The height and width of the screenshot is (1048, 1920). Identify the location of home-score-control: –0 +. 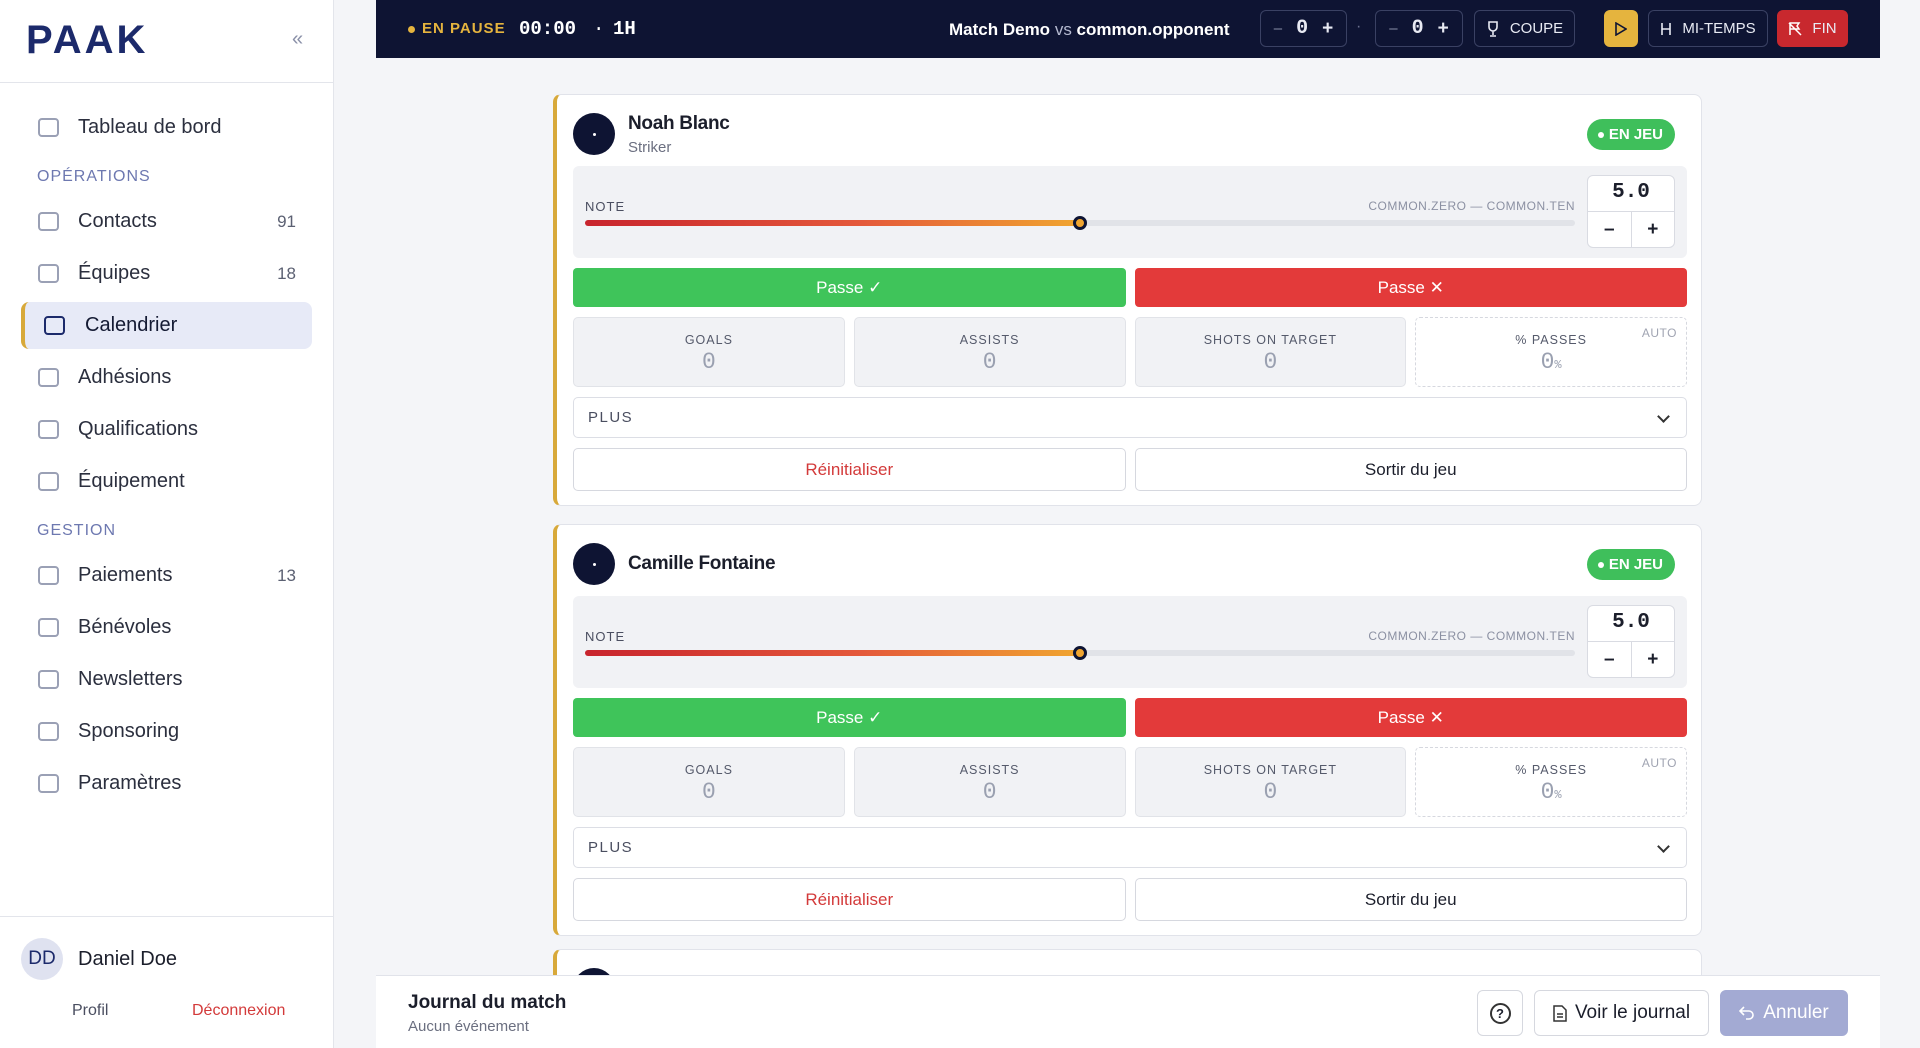
(1303, 28).